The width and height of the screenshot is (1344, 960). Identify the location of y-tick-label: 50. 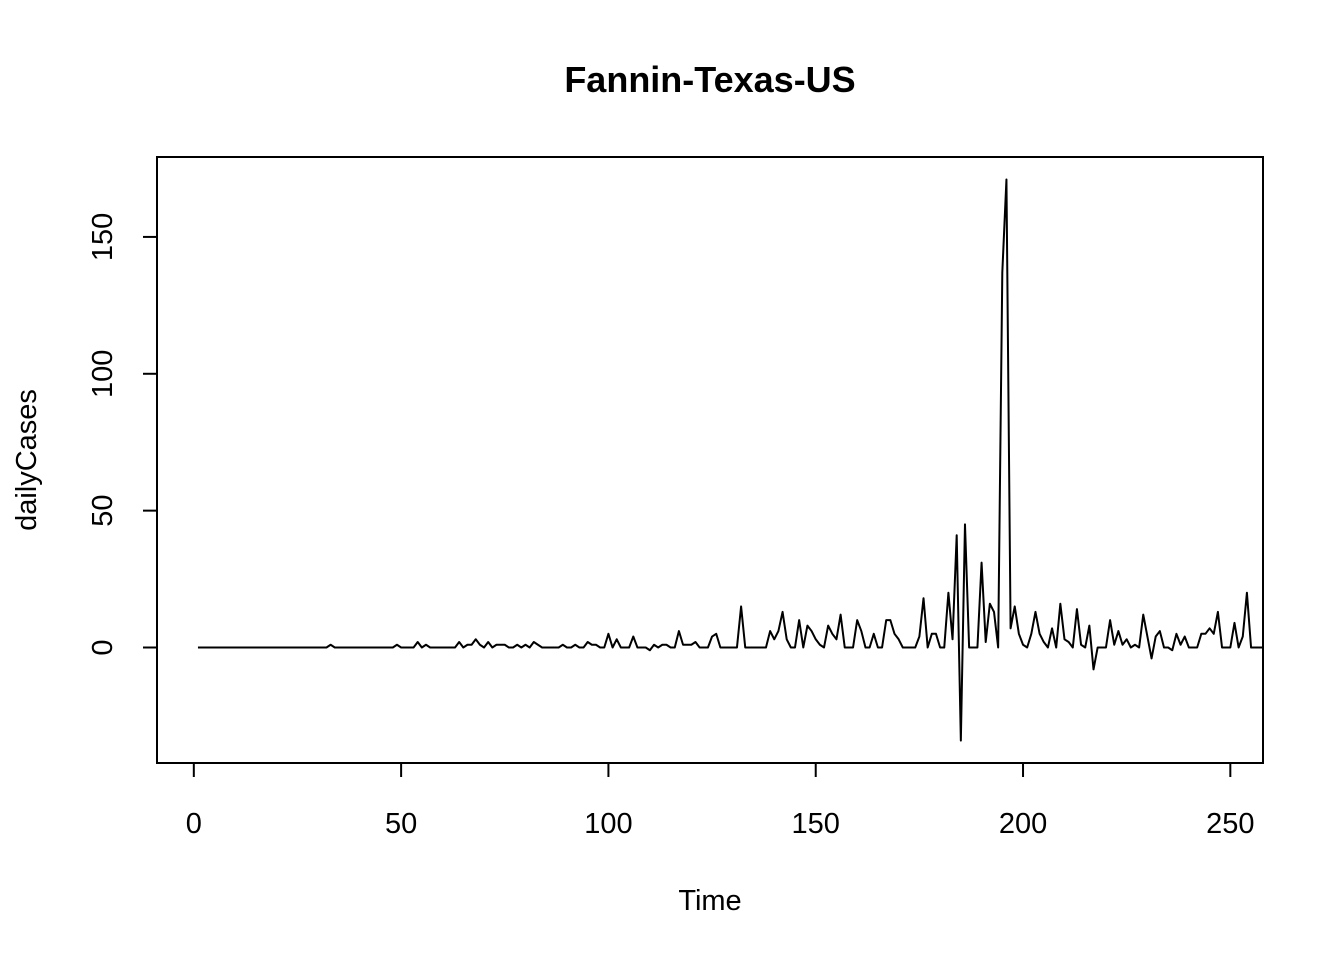
(103, 511).